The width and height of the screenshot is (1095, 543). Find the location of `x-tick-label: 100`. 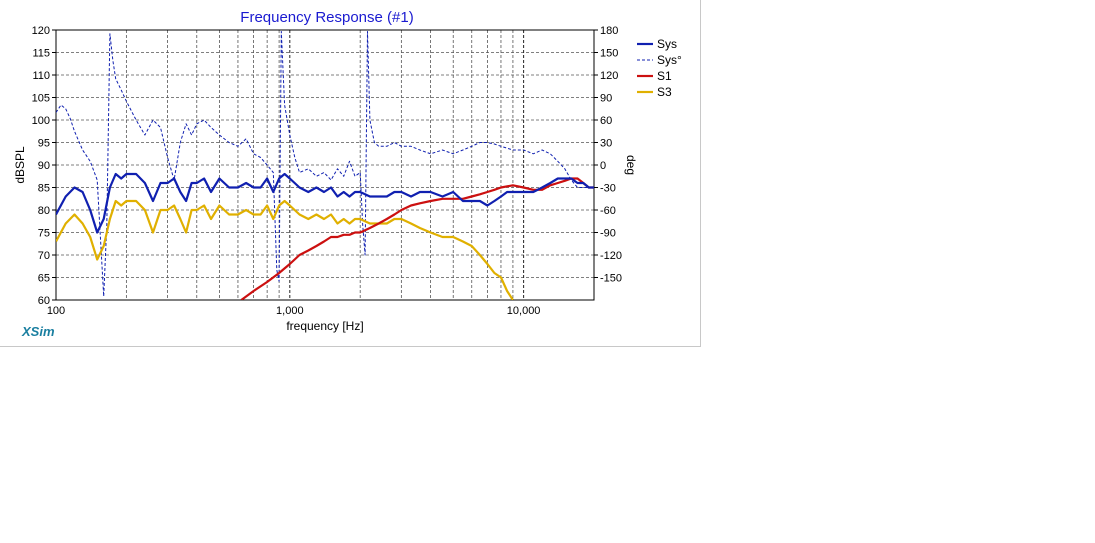

x-tick-label: 100 is located at coordinates (56, 311).